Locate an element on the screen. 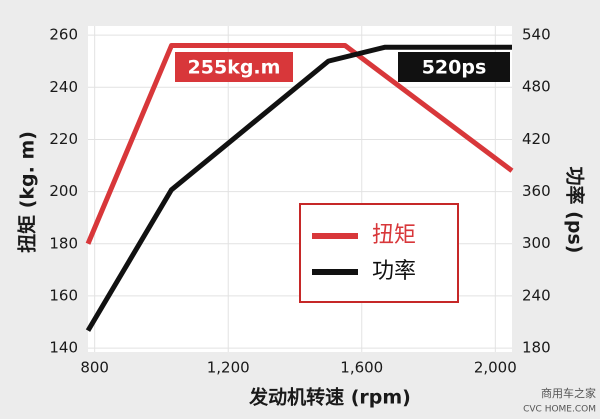 This screenshot has height=419, width=600. annotation: 255kg.m is located at coordinates (234, 68).